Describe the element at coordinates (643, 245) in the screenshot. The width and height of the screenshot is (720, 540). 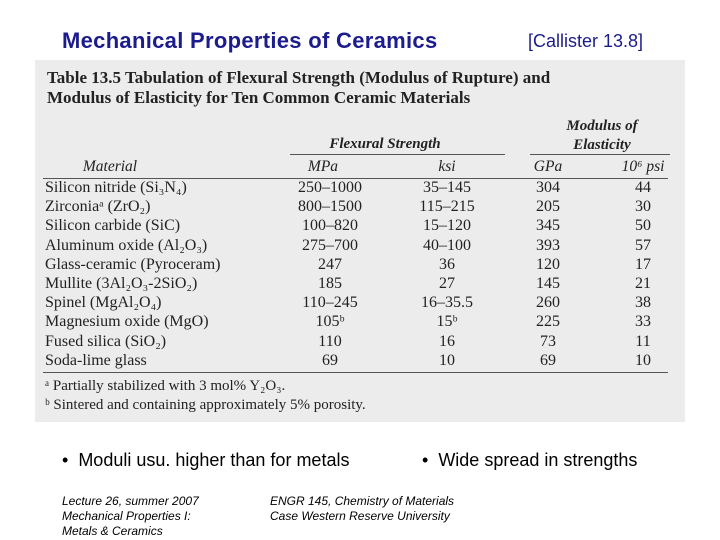
I see `value-cell: 57` at that location.